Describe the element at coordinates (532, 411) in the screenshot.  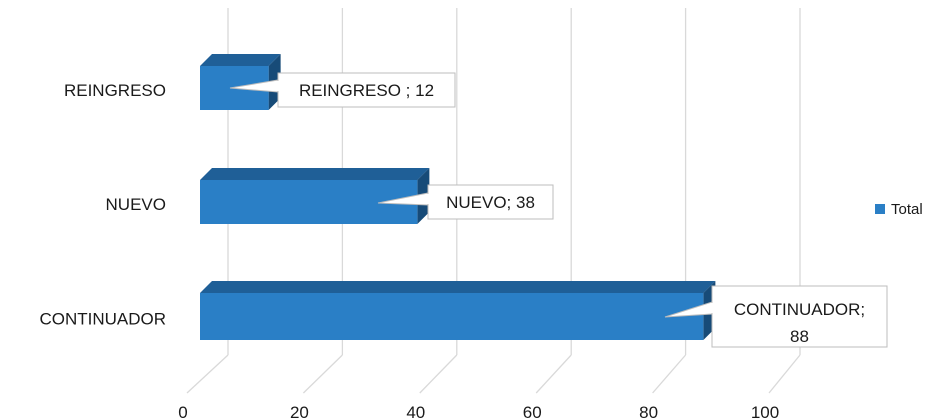
I see `x-tick-label: 60` at that location.